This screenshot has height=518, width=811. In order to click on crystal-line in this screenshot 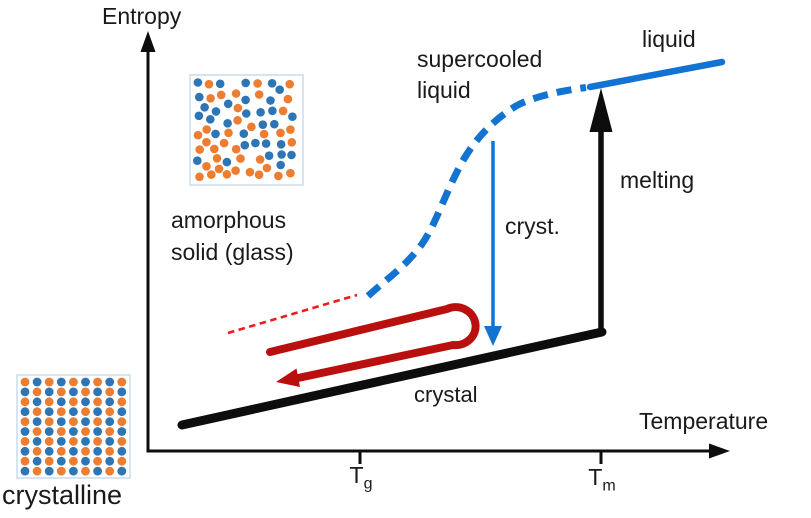, I will do `click(392, 378)`.